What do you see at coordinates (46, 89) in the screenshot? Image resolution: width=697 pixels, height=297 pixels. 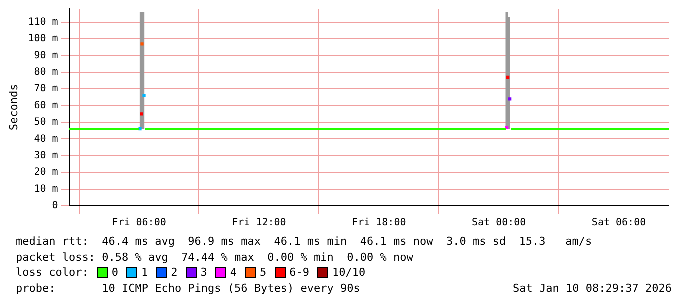 I see `y-tick-label: 70 m` at bounding box center [46, 89].